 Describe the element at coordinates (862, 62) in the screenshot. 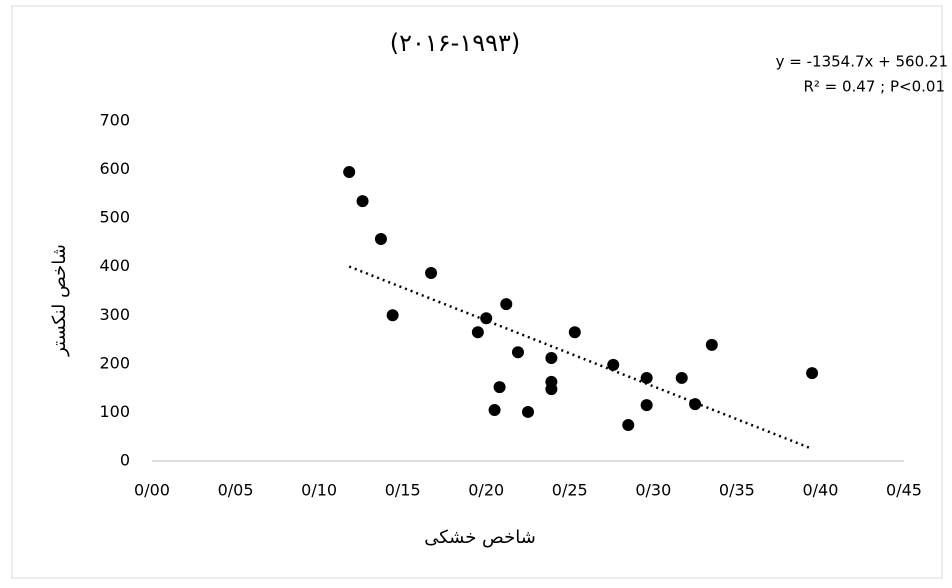

I see `trend-equation: y = -1354.7x + 560.21` at that location.